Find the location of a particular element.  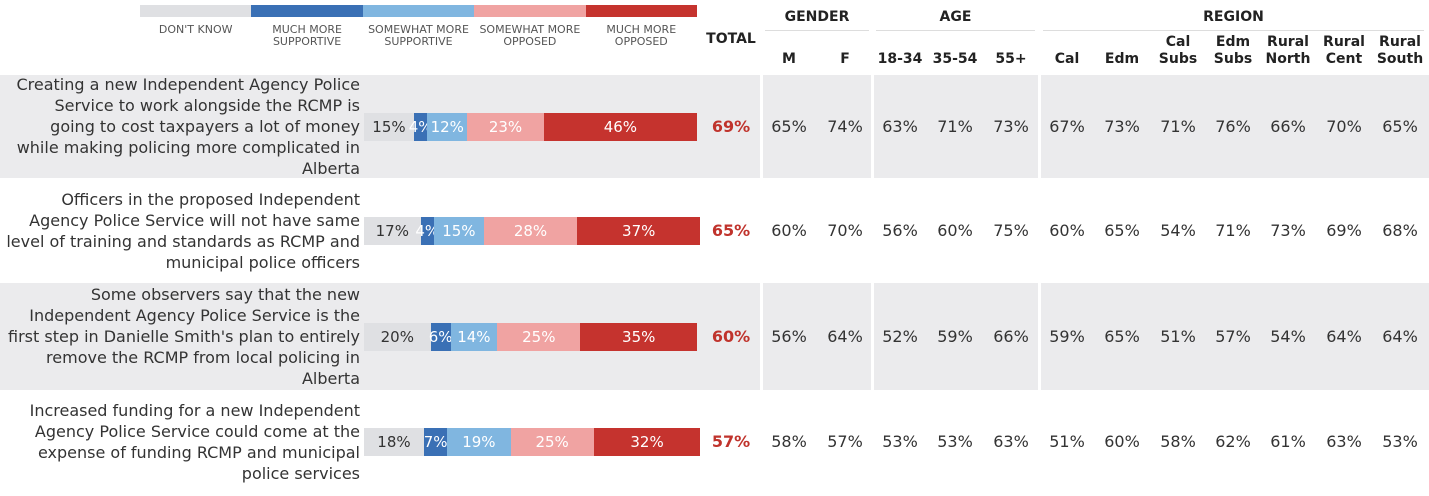

table-cell: 58% is located at coordinates (789, 441).